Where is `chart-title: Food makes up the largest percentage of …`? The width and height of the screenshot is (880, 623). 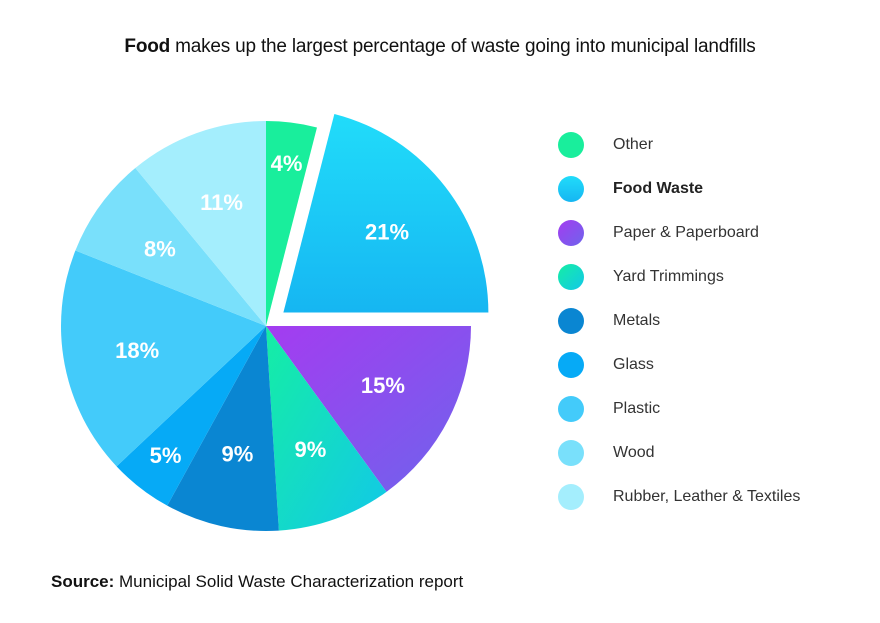
chart-title: Food makes up the largest percentage of … is located at coordinates (440, 47).